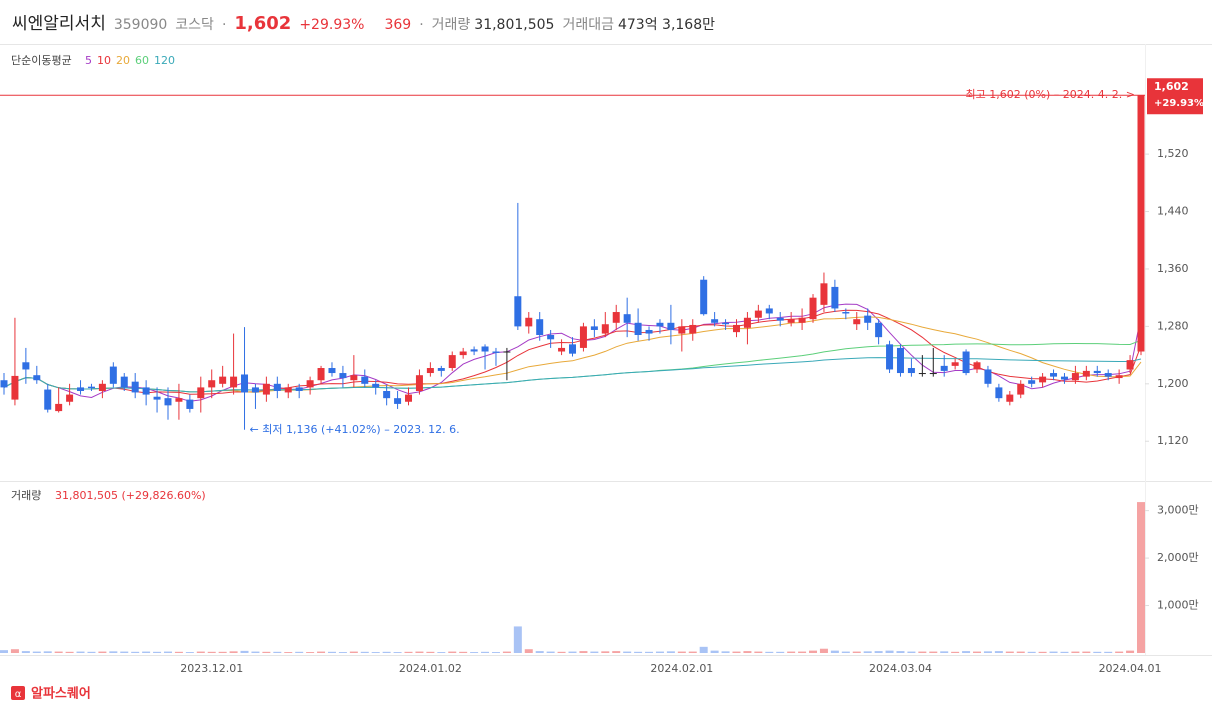 The image size is (1212, 709). What do you see at coordinates (681, 668) in the screenshot?
I see `x-tick-label: 2024.02.01` at bounding box center [681, 668].